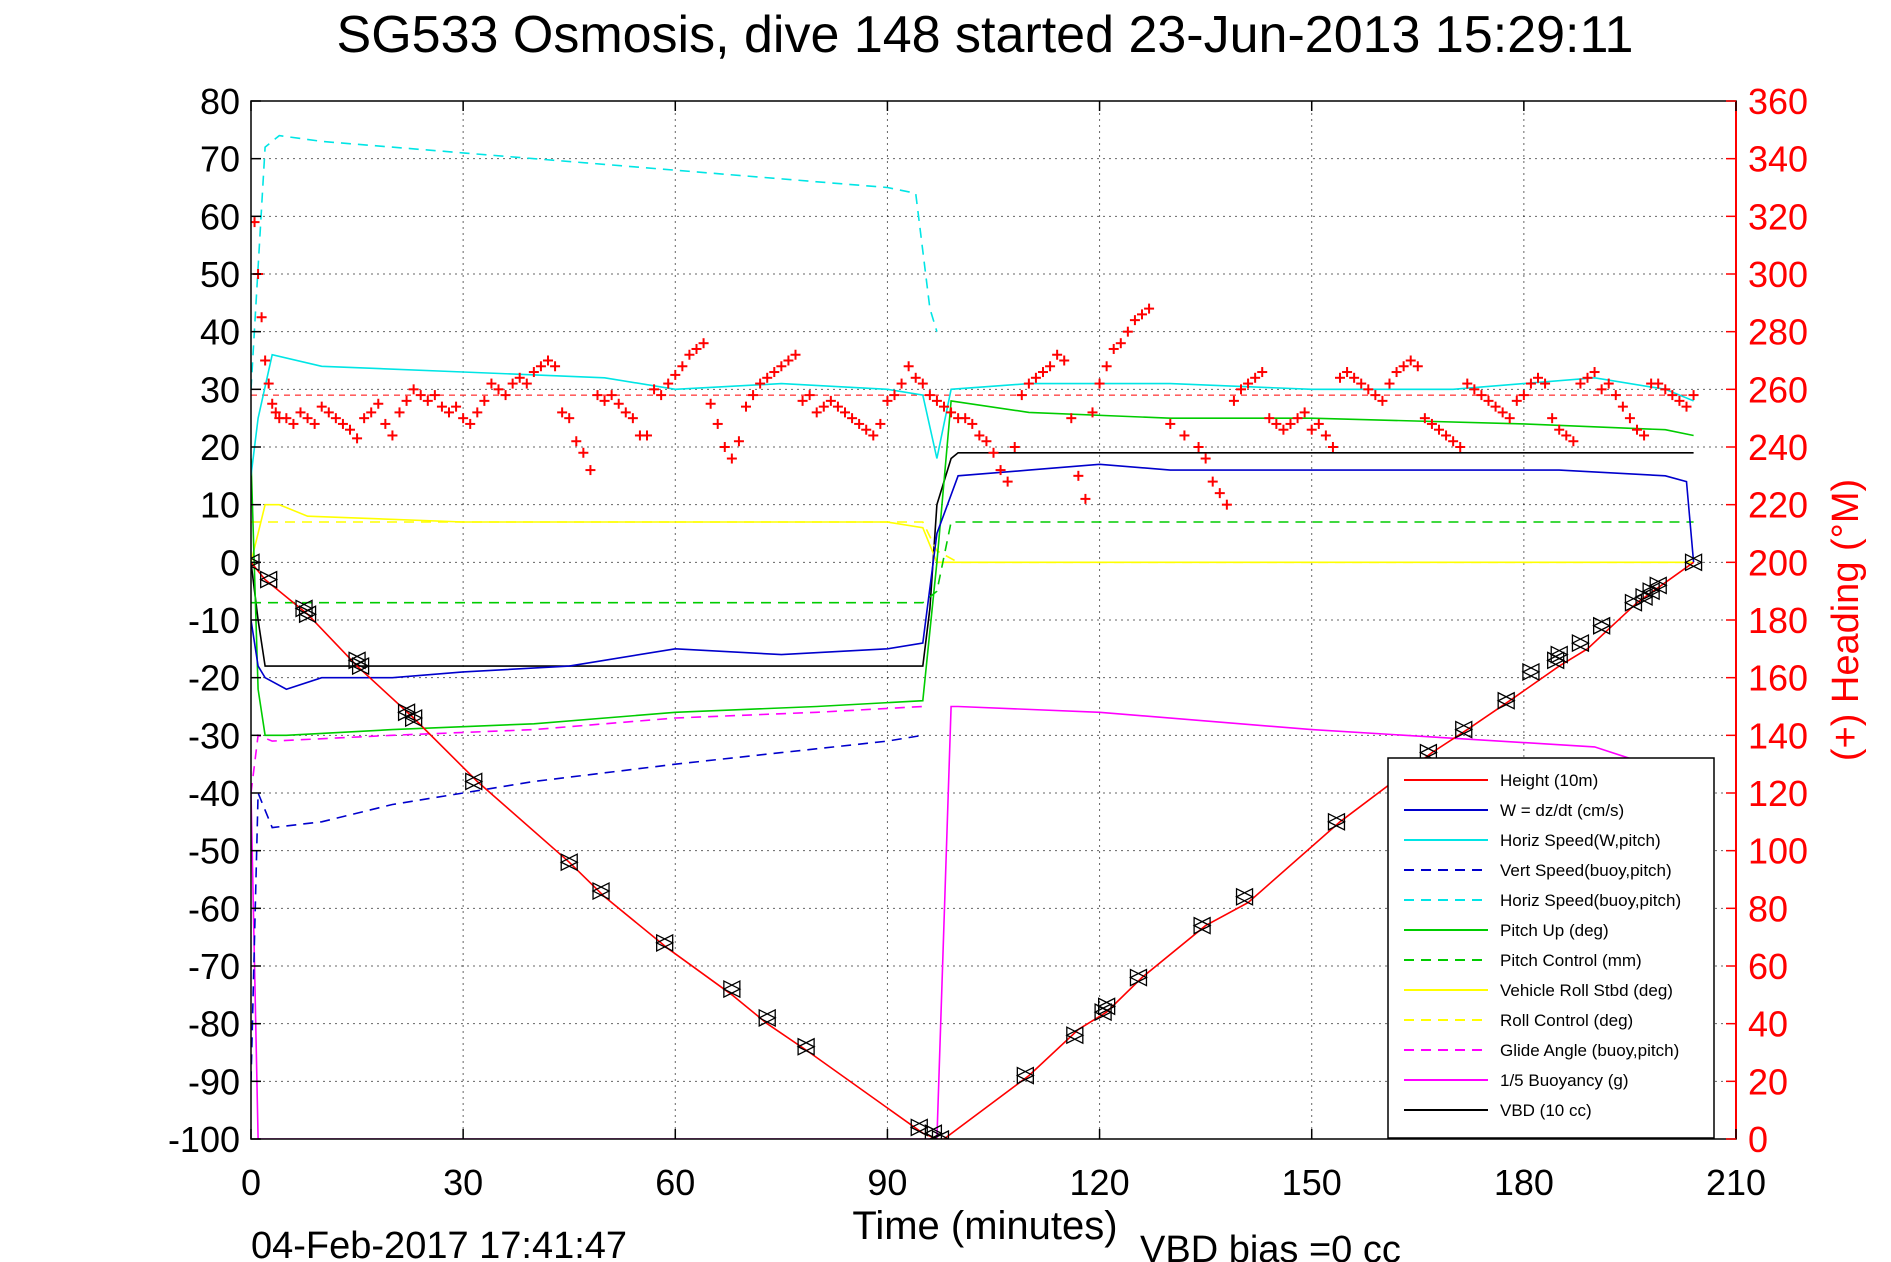 This screenshot has width=1891, height=1262. What do you see at coordinates (214, 1024) in the screenshot?
I see `y-tick-label: -80` at bounding box center [214, 1024].